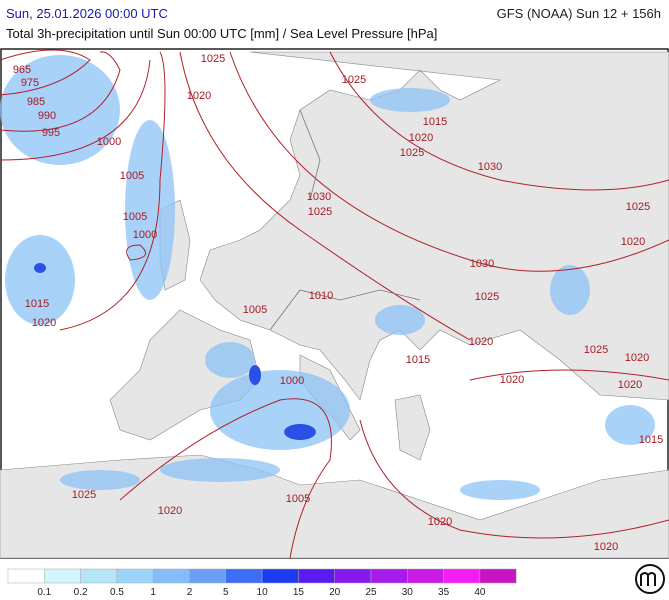 This screenshot has height=600, width=669. What do you see at coordinates (345, 220) in the screenshot?
I see `borders` at bounding box center [345, 220].